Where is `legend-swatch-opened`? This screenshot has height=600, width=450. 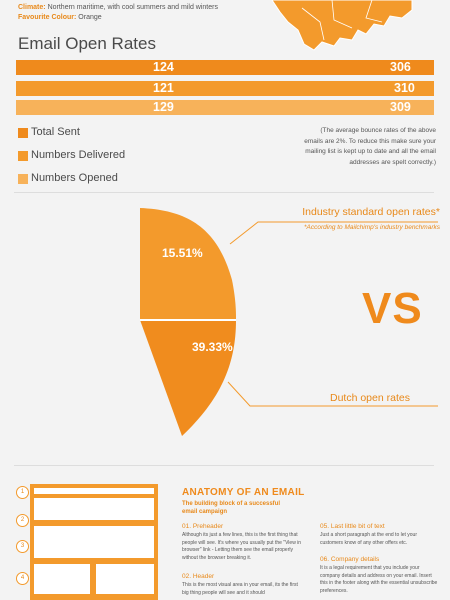
legend-swatch-opened is located at coordinates (23, 179).